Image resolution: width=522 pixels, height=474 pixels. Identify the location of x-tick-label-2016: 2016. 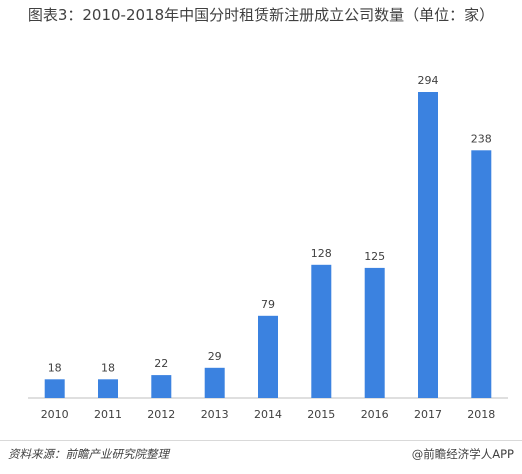
(375, 414).